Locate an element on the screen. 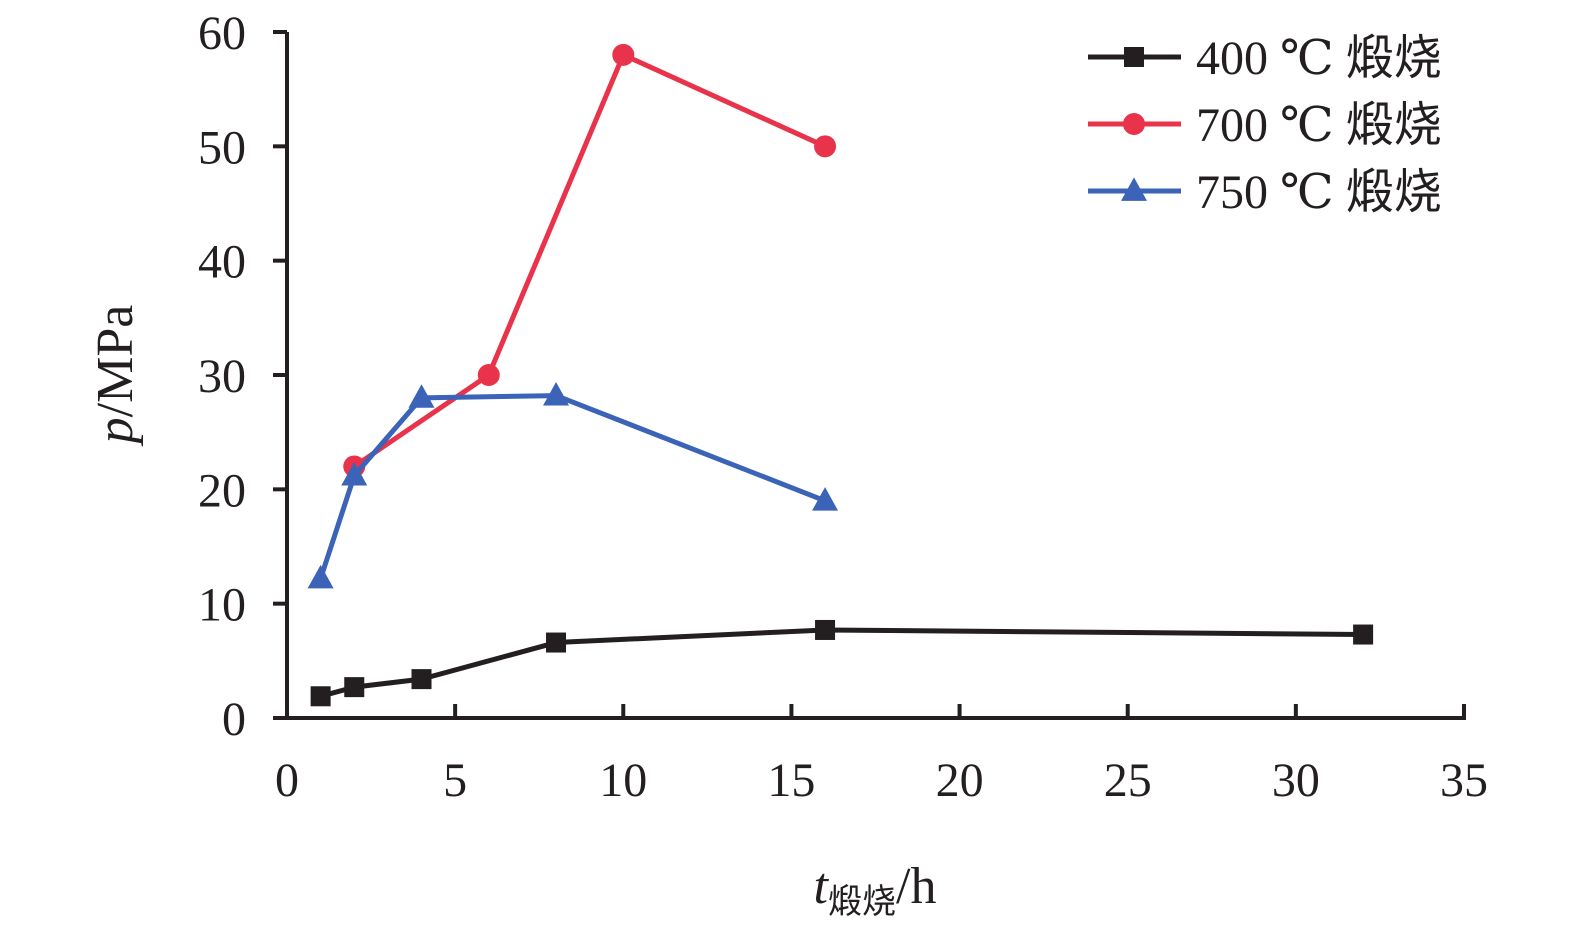 The height and width of the screenshot is (938, 1575). legend-label: 400 ℃ 煅烧 is located at coordinates (1319, 58).